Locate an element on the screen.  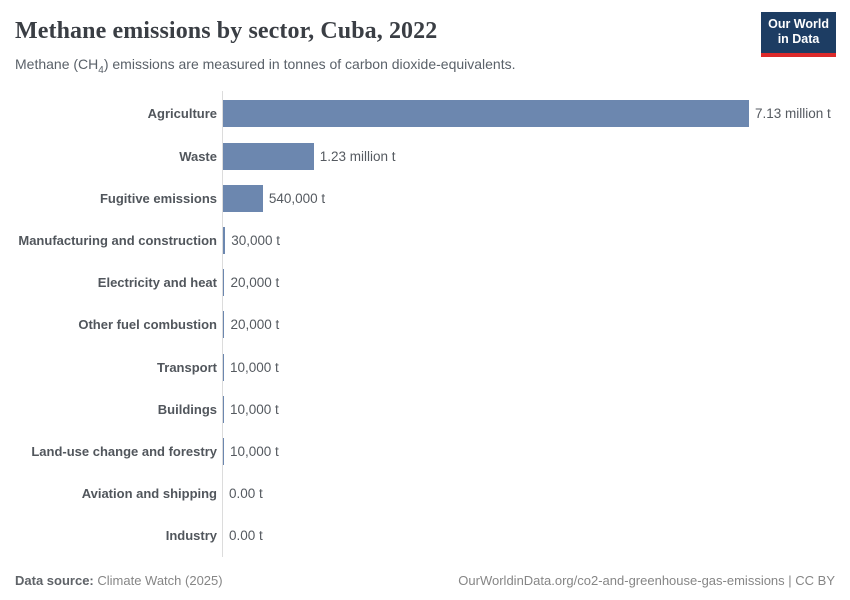
bar-row-fugitive-emissions: Fugitive emissions 540,000 t is located at coordinates (425, 198).